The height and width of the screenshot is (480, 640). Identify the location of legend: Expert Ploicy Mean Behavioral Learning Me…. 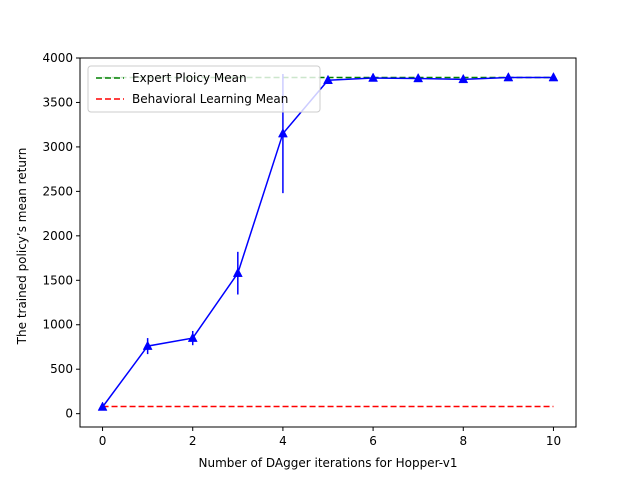
(204, 89).